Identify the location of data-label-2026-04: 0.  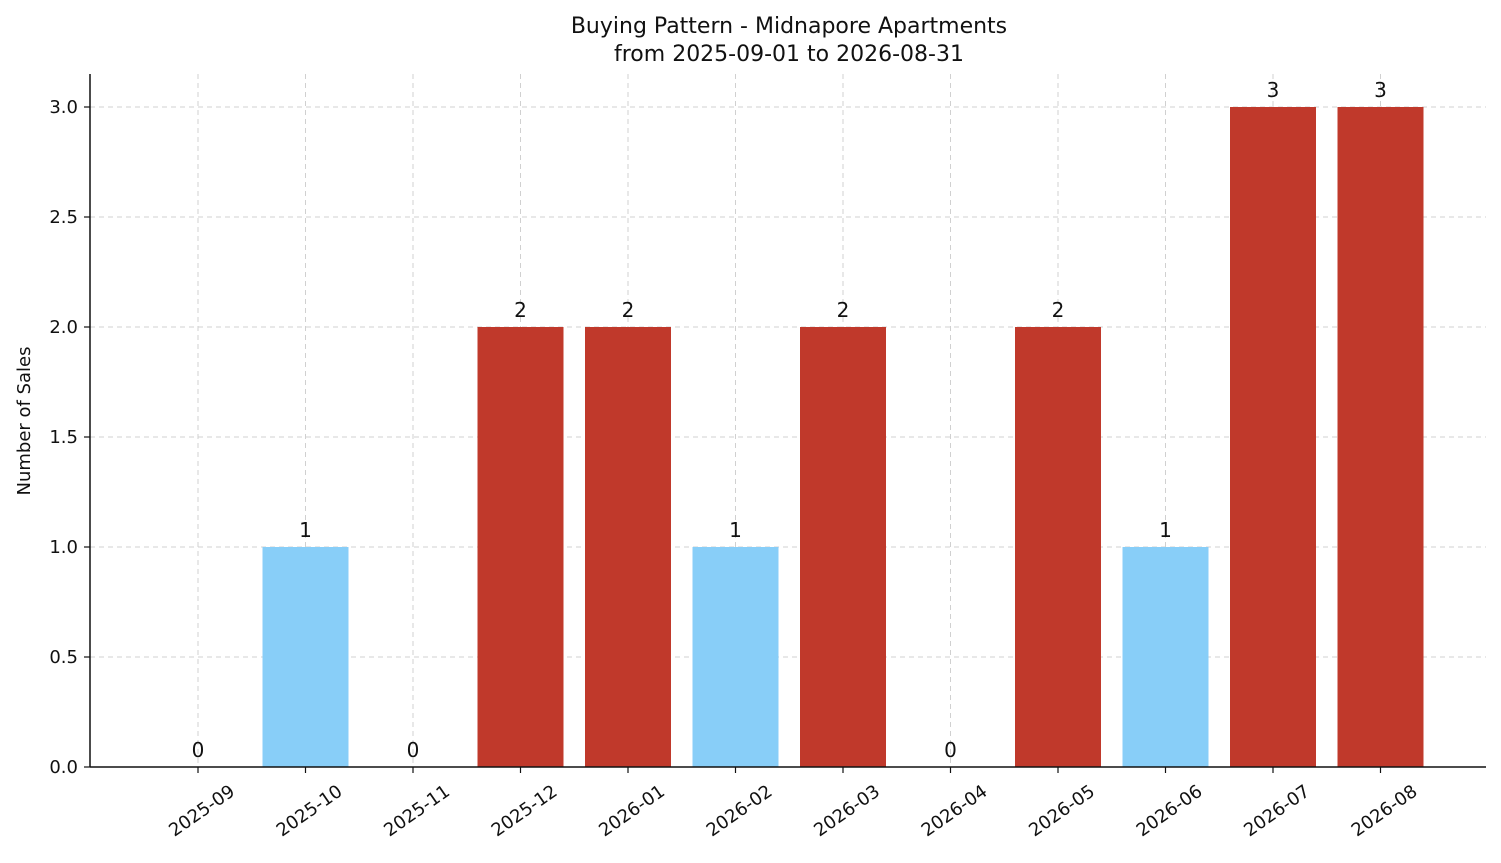
(950, 750).